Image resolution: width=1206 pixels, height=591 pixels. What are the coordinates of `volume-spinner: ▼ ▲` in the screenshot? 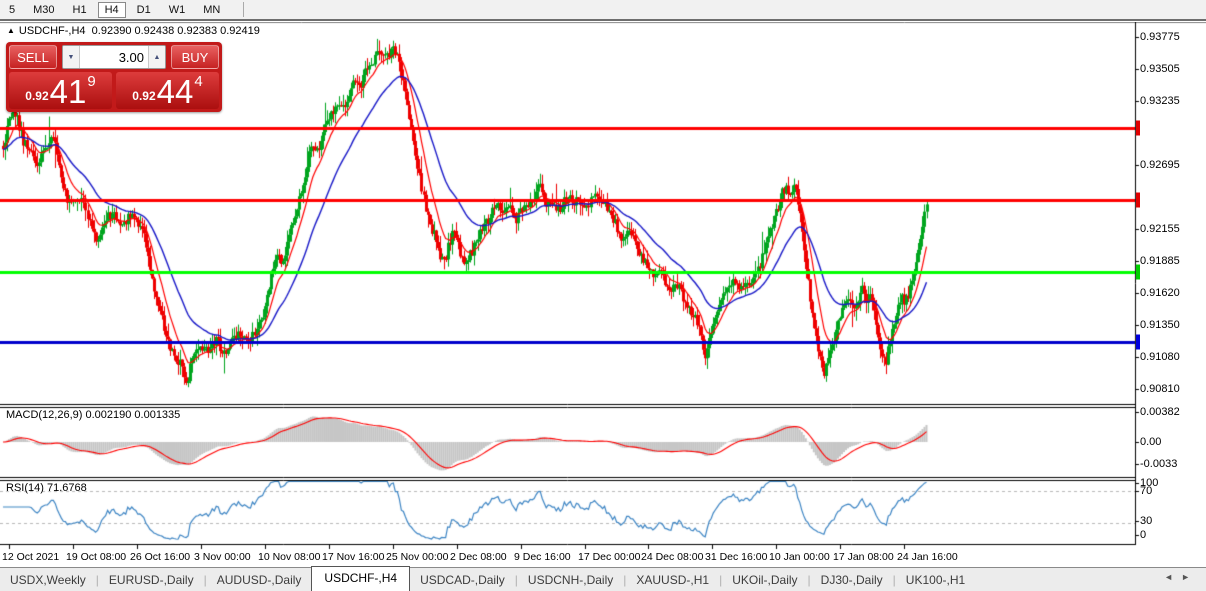 It's located at (114, 57).